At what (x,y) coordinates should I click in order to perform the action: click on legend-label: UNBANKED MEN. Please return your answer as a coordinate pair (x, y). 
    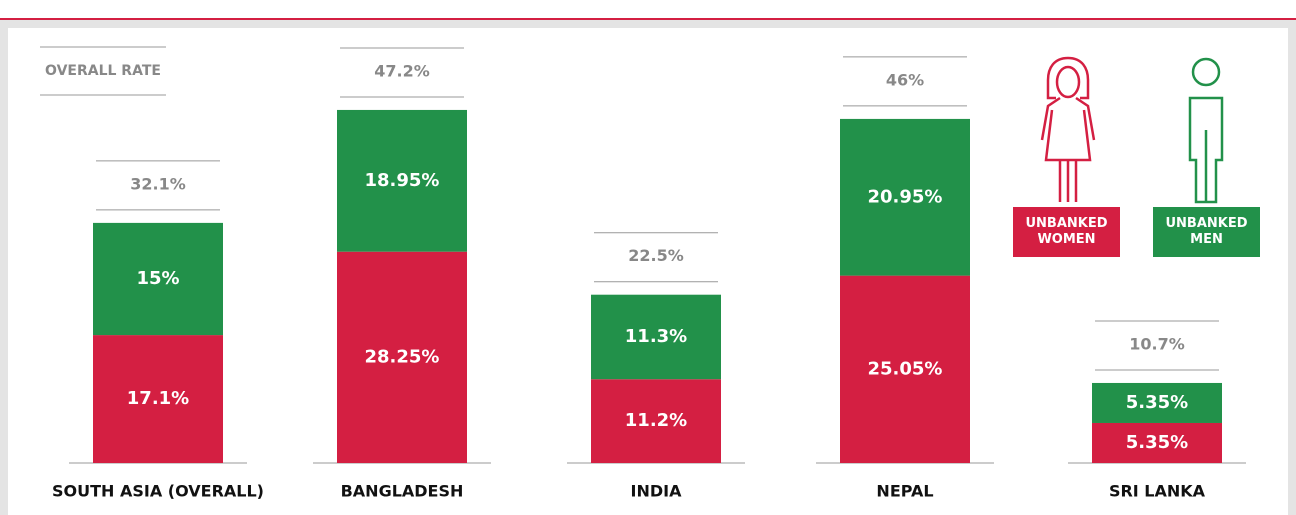
    Looking at the image, I should click on (1206, 231).